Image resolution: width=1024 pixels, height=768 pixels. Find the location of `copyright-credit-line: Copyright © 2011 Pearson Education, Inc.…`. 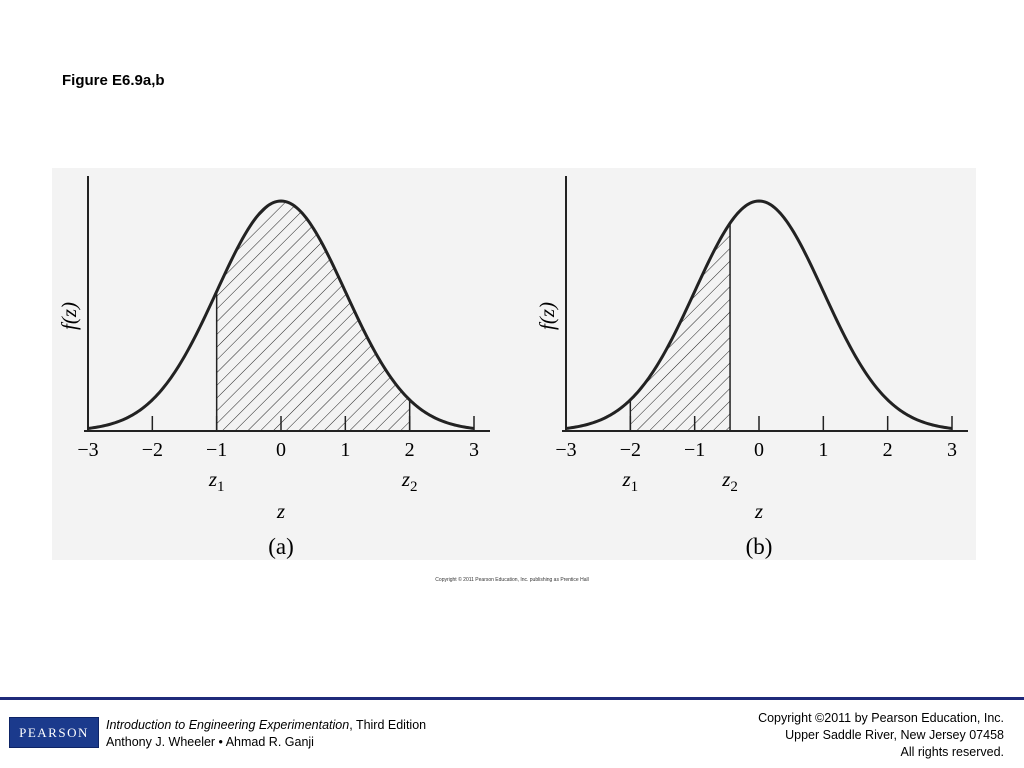

copyright-credit-line: Copyright © 2011 Pearson Education, Inc.… is located at coordinates (512, 580).